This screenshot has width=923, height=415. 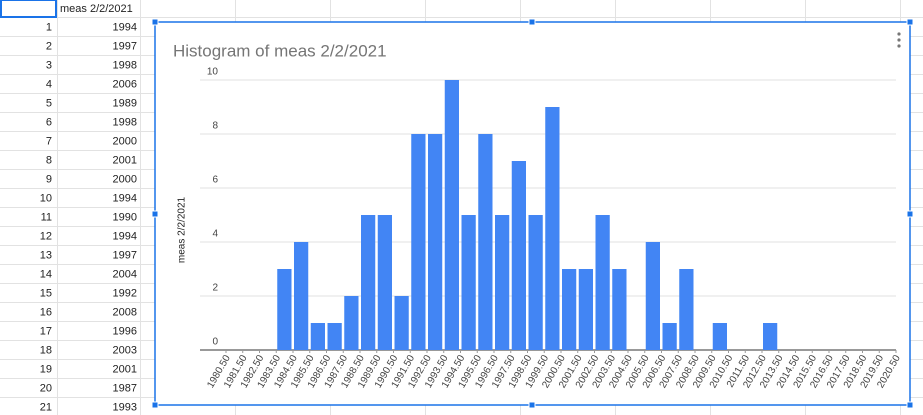 What do you see at coordinates (125, 407) in the screenshot?
I see `value-cell: 1993` at bounding box center [125, 407].